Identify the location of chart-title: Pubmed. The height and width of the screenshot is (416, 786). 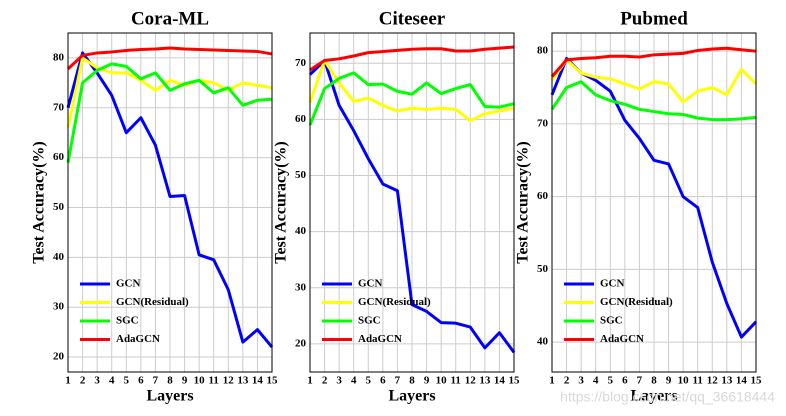
(654, 18).